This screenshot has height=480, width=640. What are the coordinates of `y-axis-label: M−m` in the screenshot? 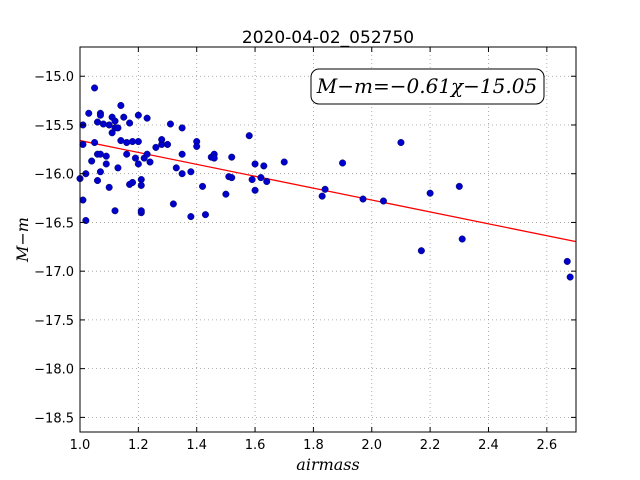 It's located at (22, 240).